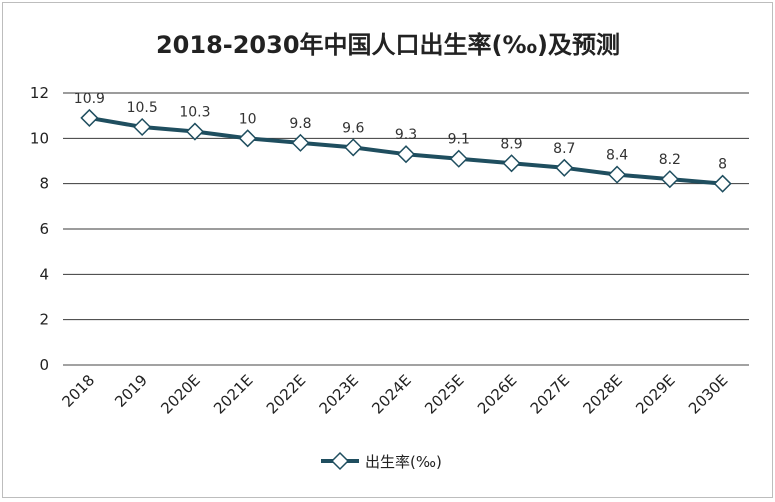 The width and height of the screenshot is (775, 502). Describe the element at coordinates (388, 45) in the screenshot. I see `chart-title: 2018-2030年中国人口出生率(‰)及预测` at that location.